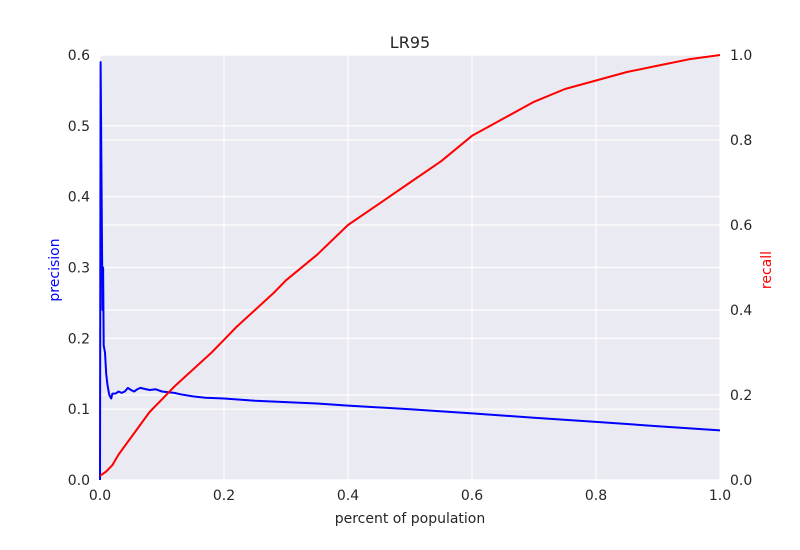 This screenshot has width=800, height=550. I want to click on right-y-tick-label: 0.6, so click(741, 226).